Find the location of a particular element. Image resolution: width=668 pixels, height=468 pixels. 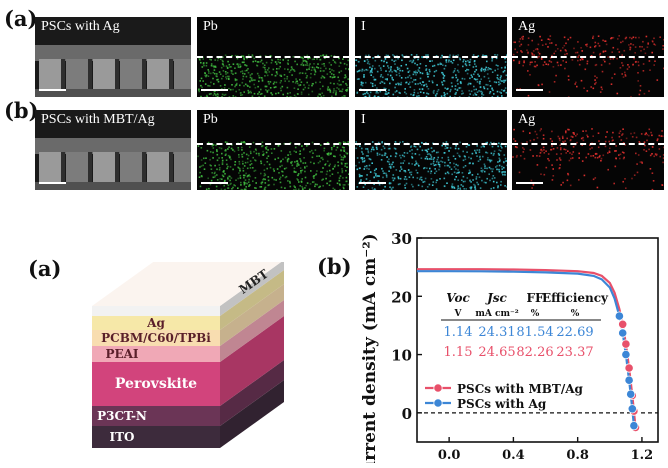

tile-label: PSCs with Ag is located at coordinates (80, 27).